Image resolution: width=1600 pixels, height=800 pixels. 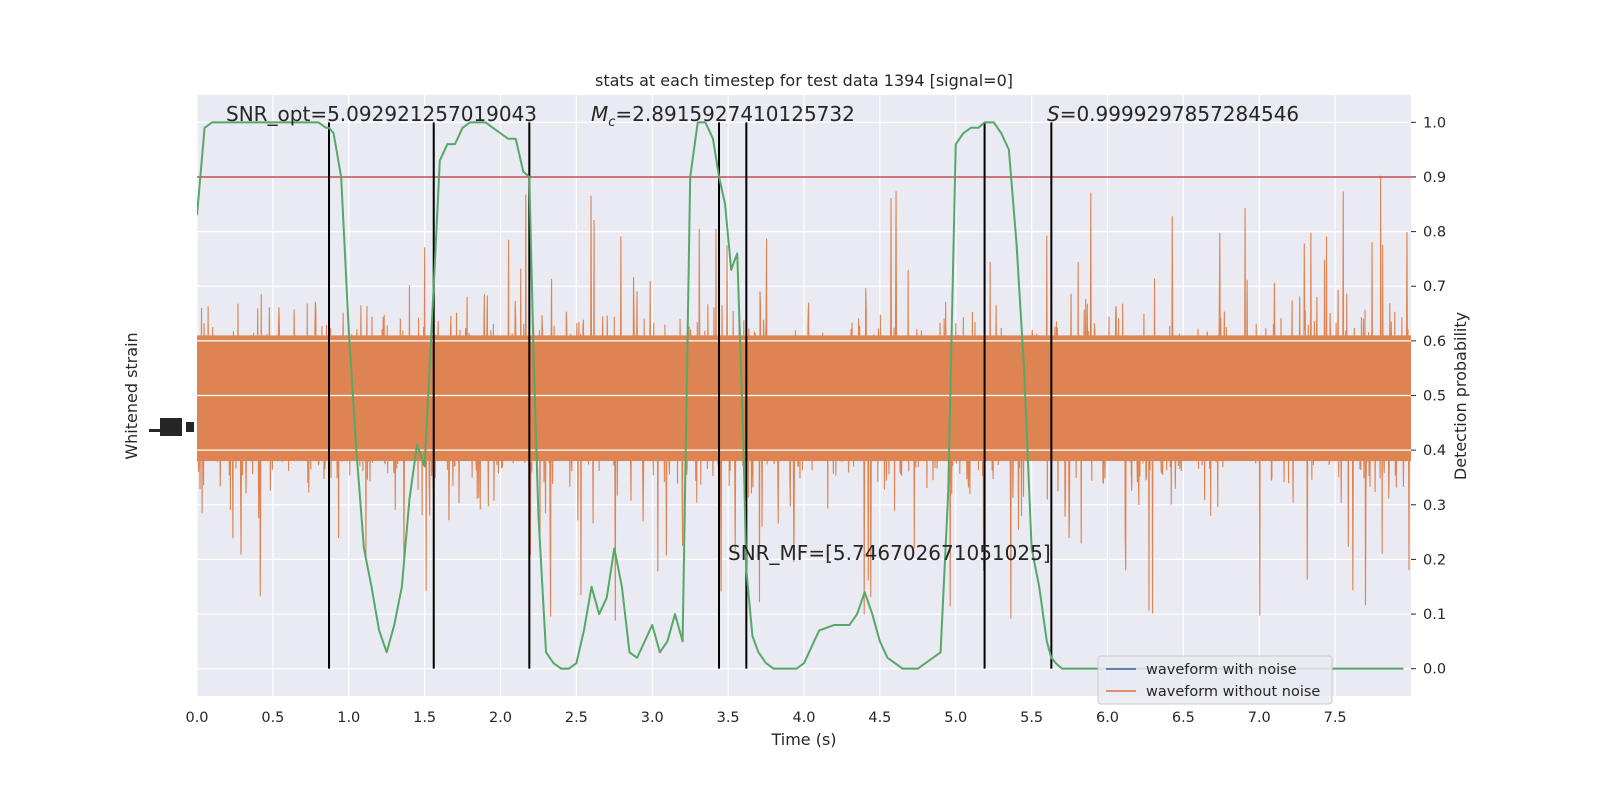 I want to click on x-tick-label: 4.5, so click(x=879, y=718).